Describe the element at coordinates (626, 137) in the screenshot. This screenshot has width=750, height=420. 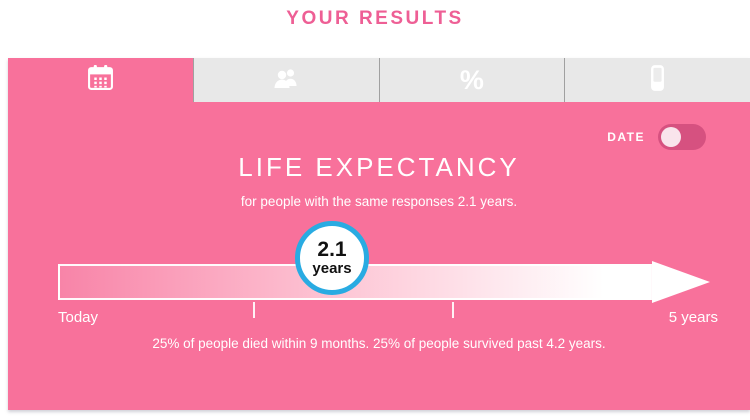
I see `date-toggle-label: DATE` at that location.